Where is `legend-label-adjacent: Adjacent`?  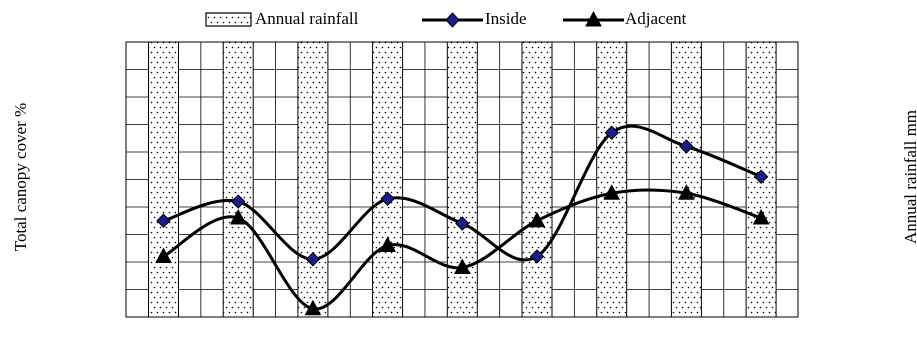
legend-label-adjacent: Adjacent is located at coordinates (656, 18).